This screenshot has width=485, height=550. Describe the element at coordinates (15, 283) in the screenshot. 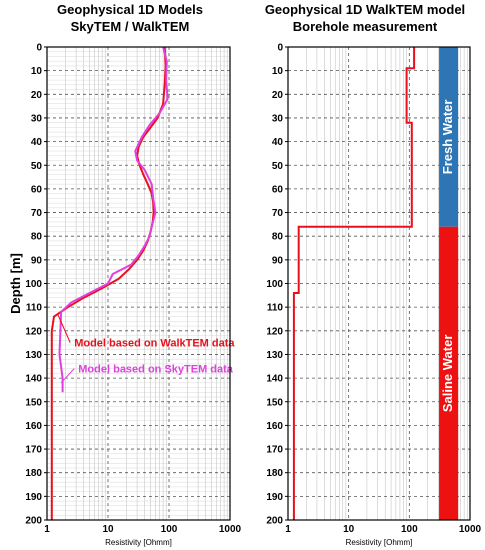

I see `y-axis-label: Depth [m]` at that location.